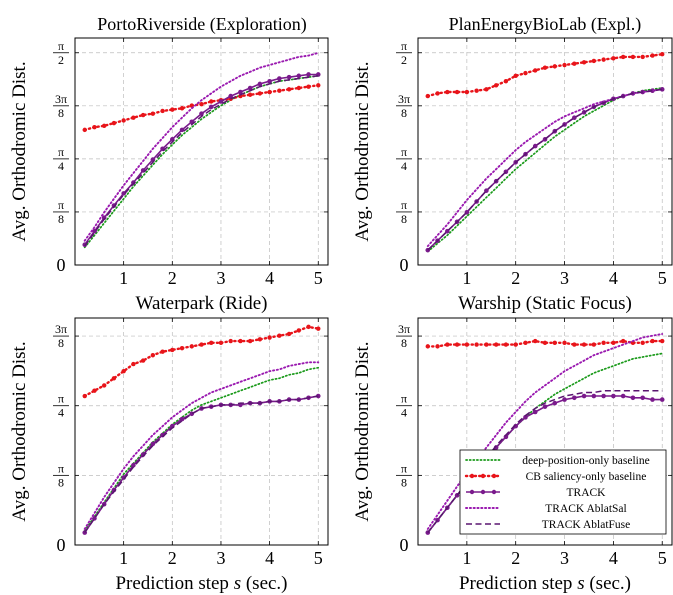 Image resolution: width=673 pixels, height=595 pixels. I want to click on legend-marker, so click(483, 492).